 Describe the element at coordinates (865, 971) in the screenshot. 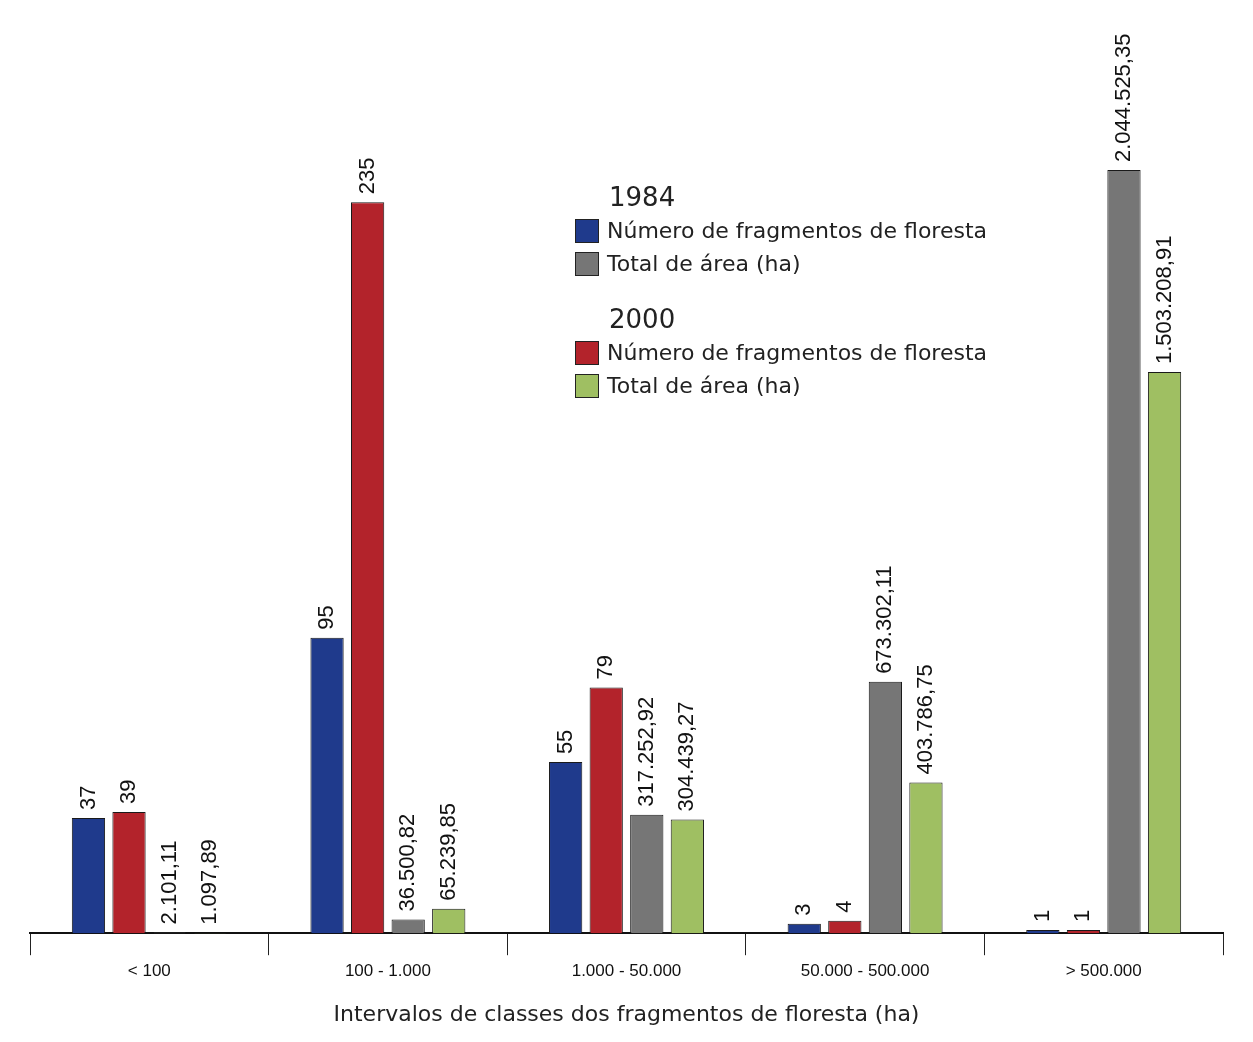

I see `x-tick-label: 50.000 - 500.000` at that location.